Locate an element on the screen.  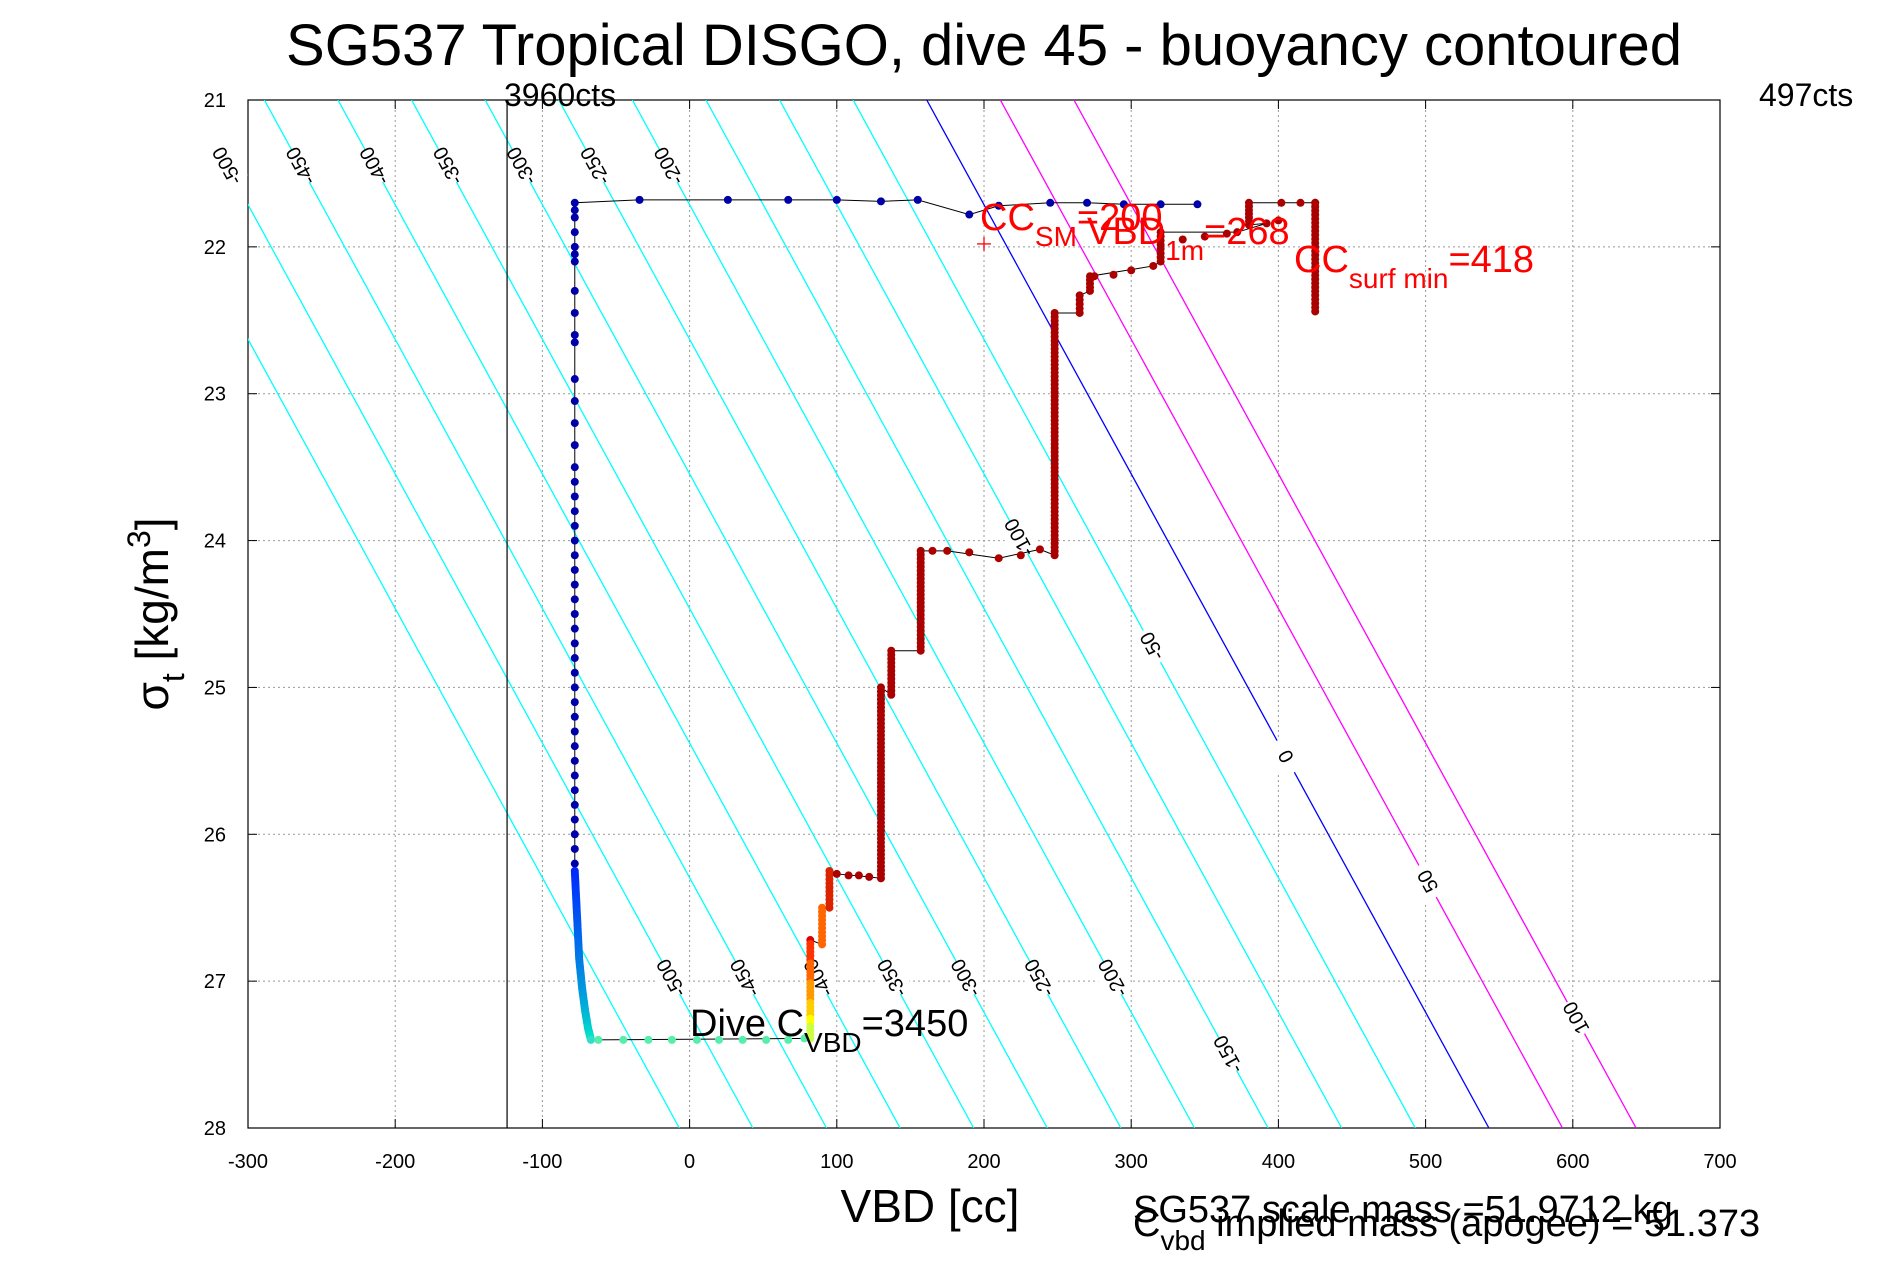
vbd-1m-value: =268 is located at coordinates (1247, 232).